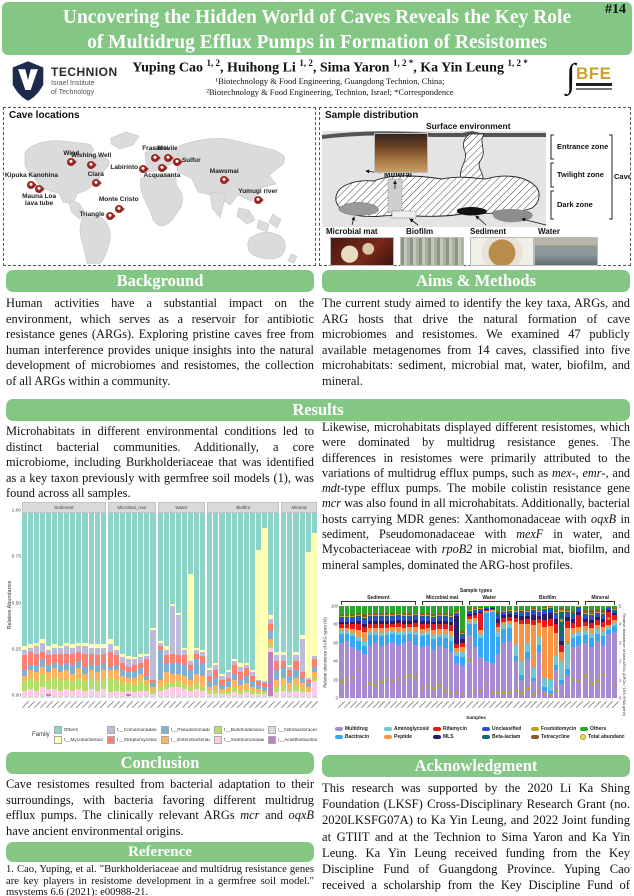  What do you see at coordinates (575, 204) in the screenshot?
I see `dark-zone-label: Dark zone` at bounding box center [575, 204].